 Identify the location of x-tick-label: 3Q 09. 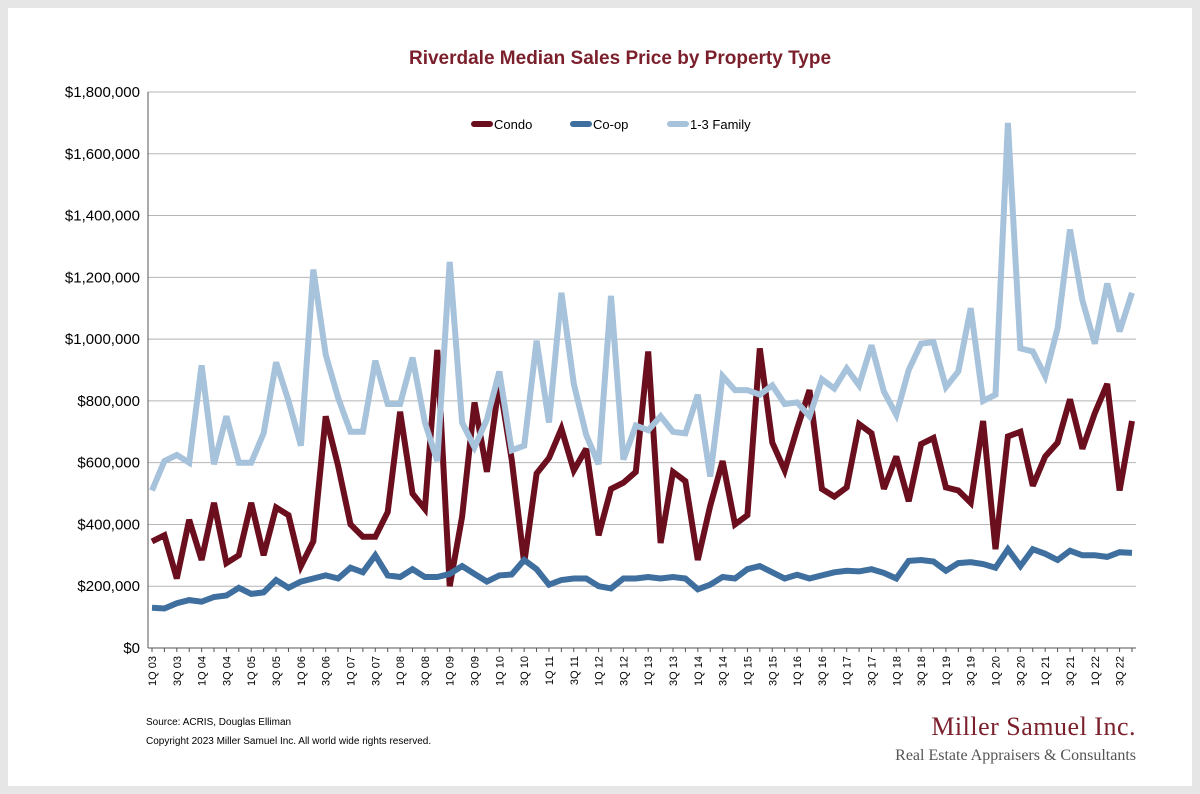
(476, 671).